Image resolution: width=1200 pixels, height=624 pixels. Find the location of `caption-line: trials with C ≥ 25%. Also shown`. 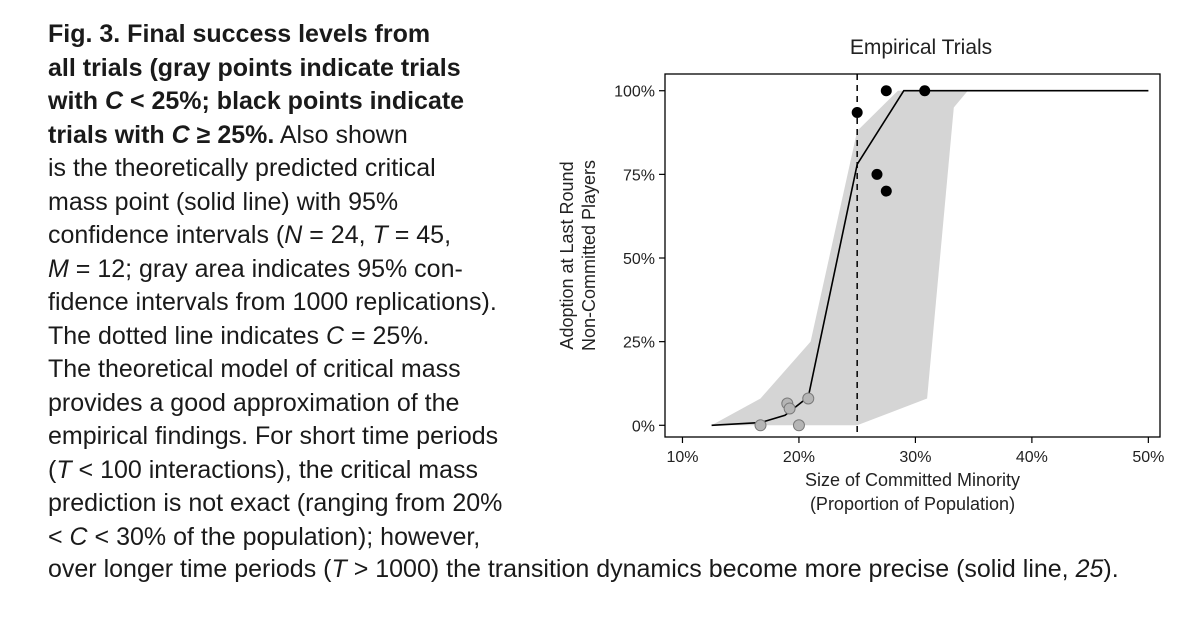

caption-line: trials with C ≥ 25%. Also shown is located at coordinates (328, 136).